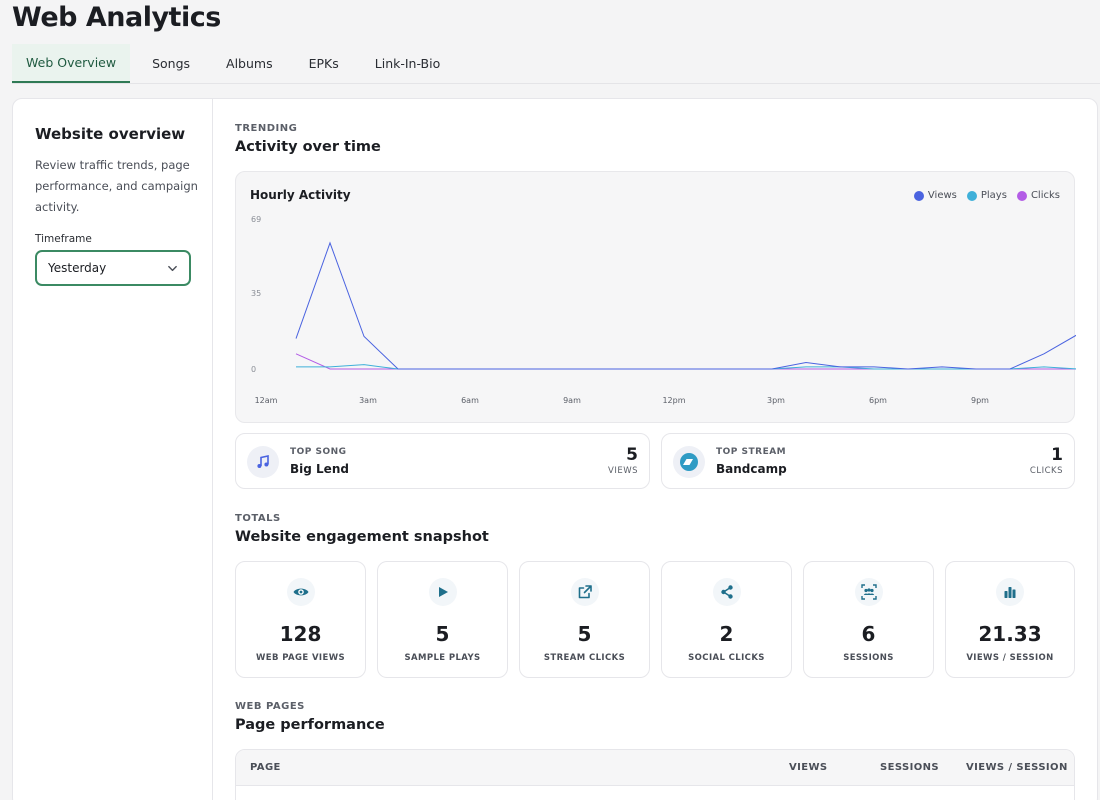 Image resolution: width=1100 pixels, height=800 pixels. What do you see at coordinates (868, 592) in the screenshot?
I see `sessions-icon` at bounding box center [868, 592].